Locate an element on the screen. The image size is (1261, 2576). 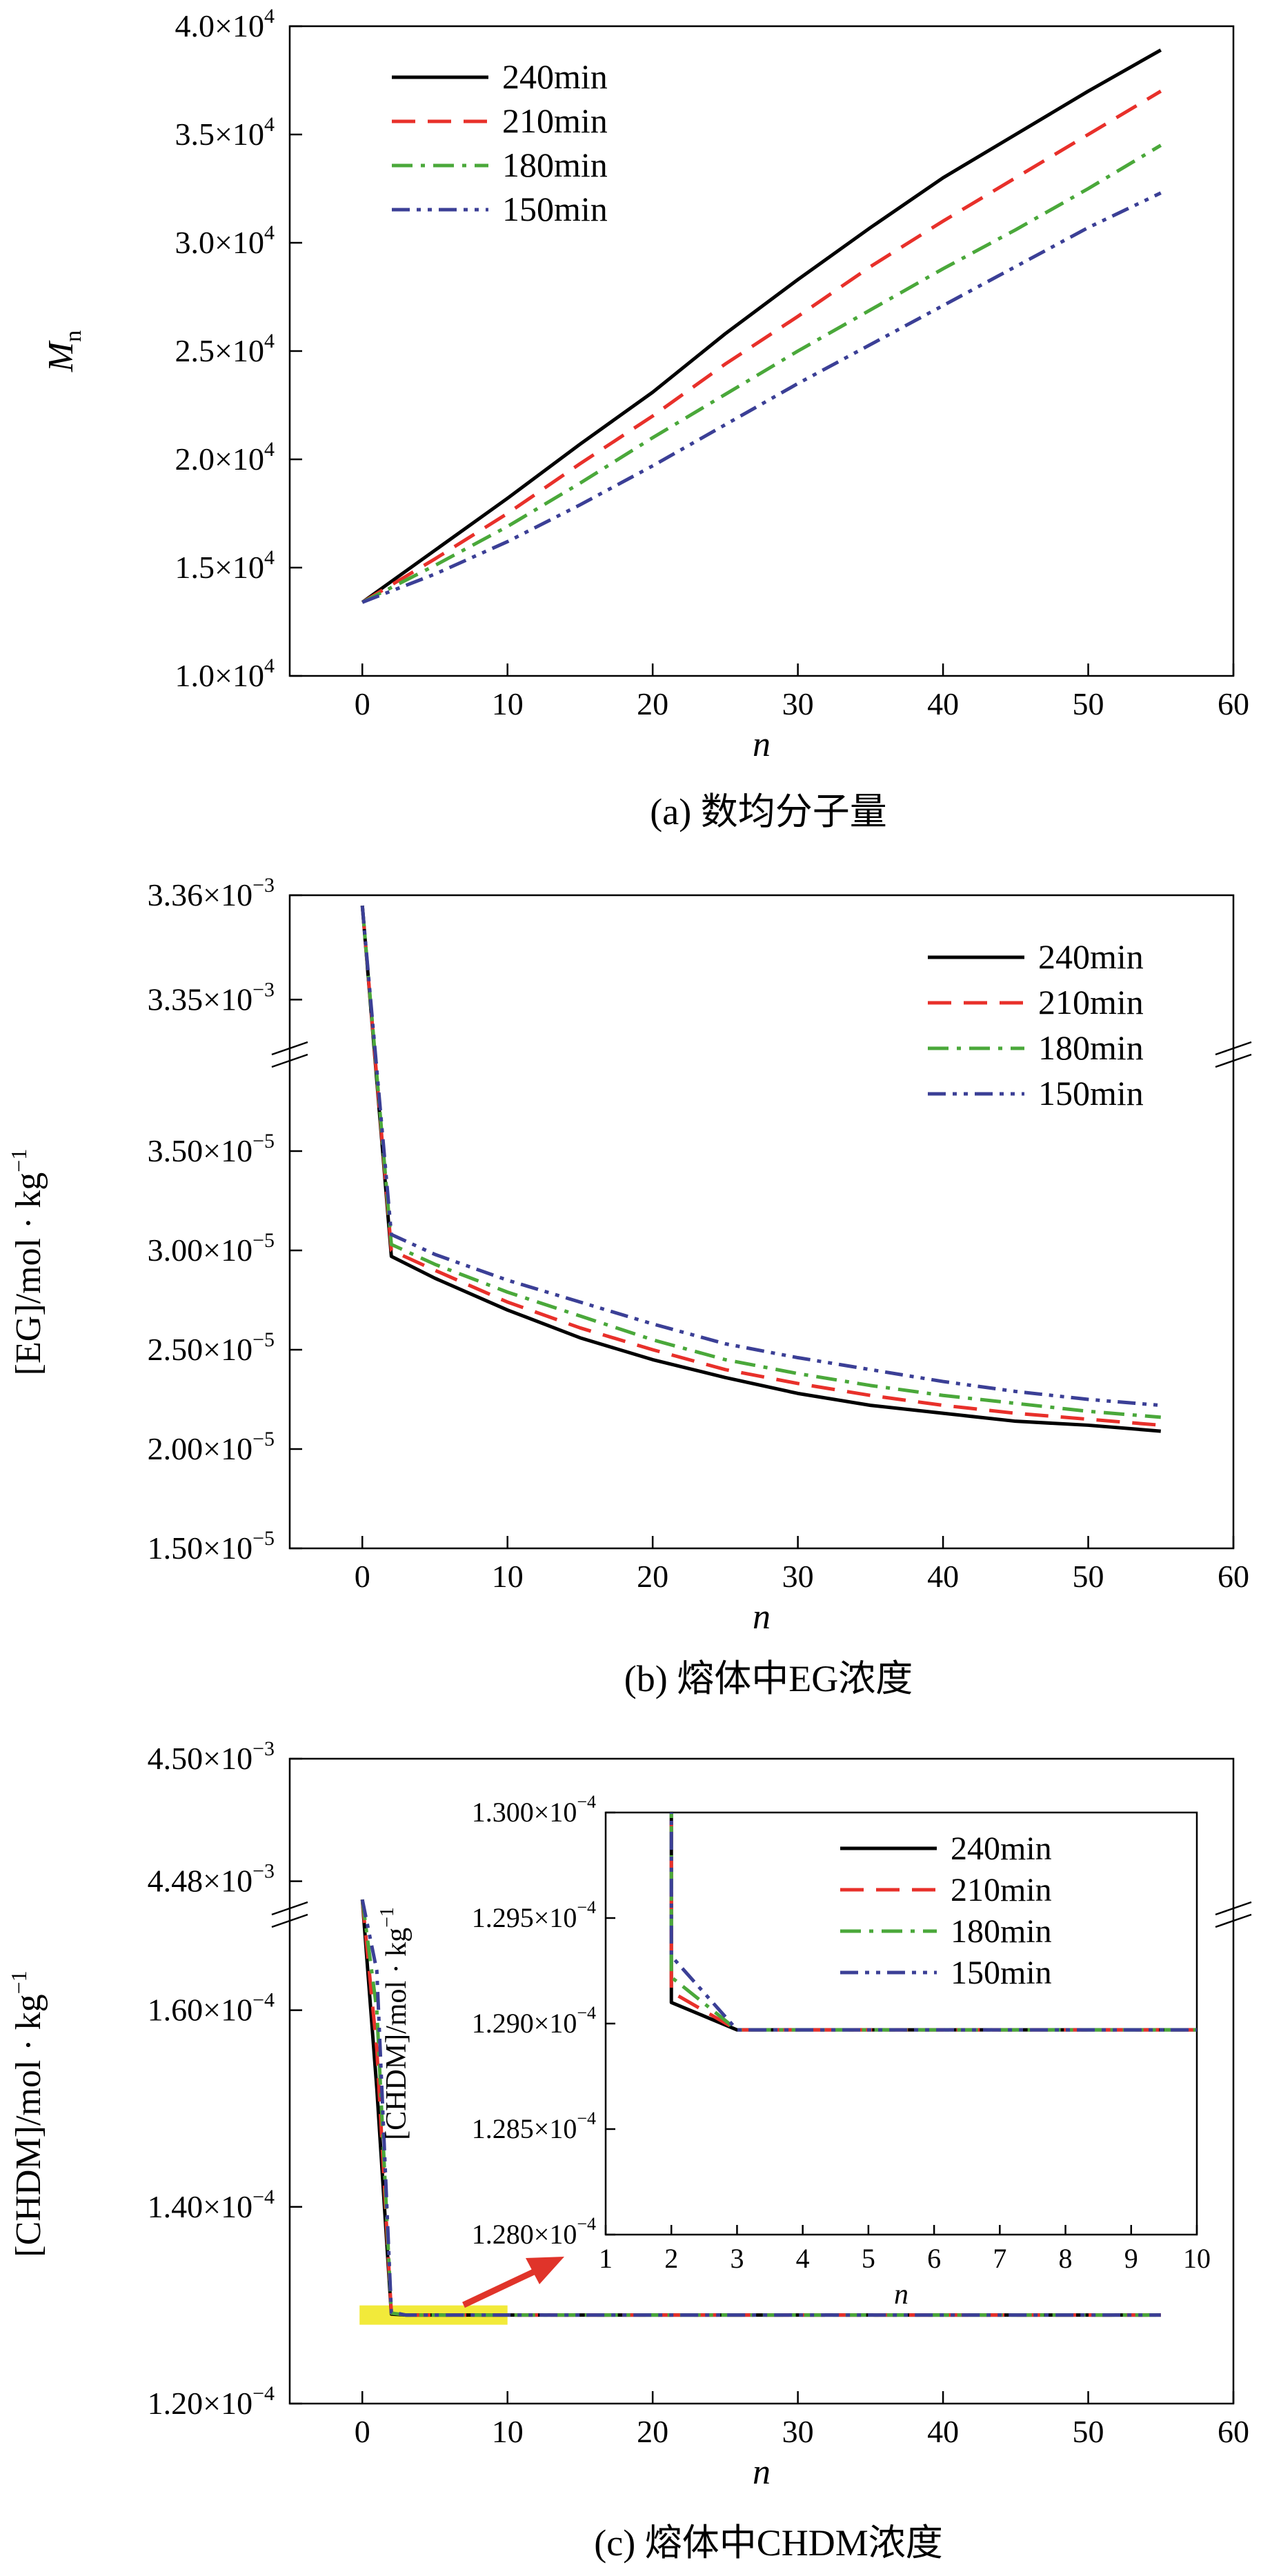
y-axis-label-main: [EG]/mol · kg is located at coordinates (28, 1274).